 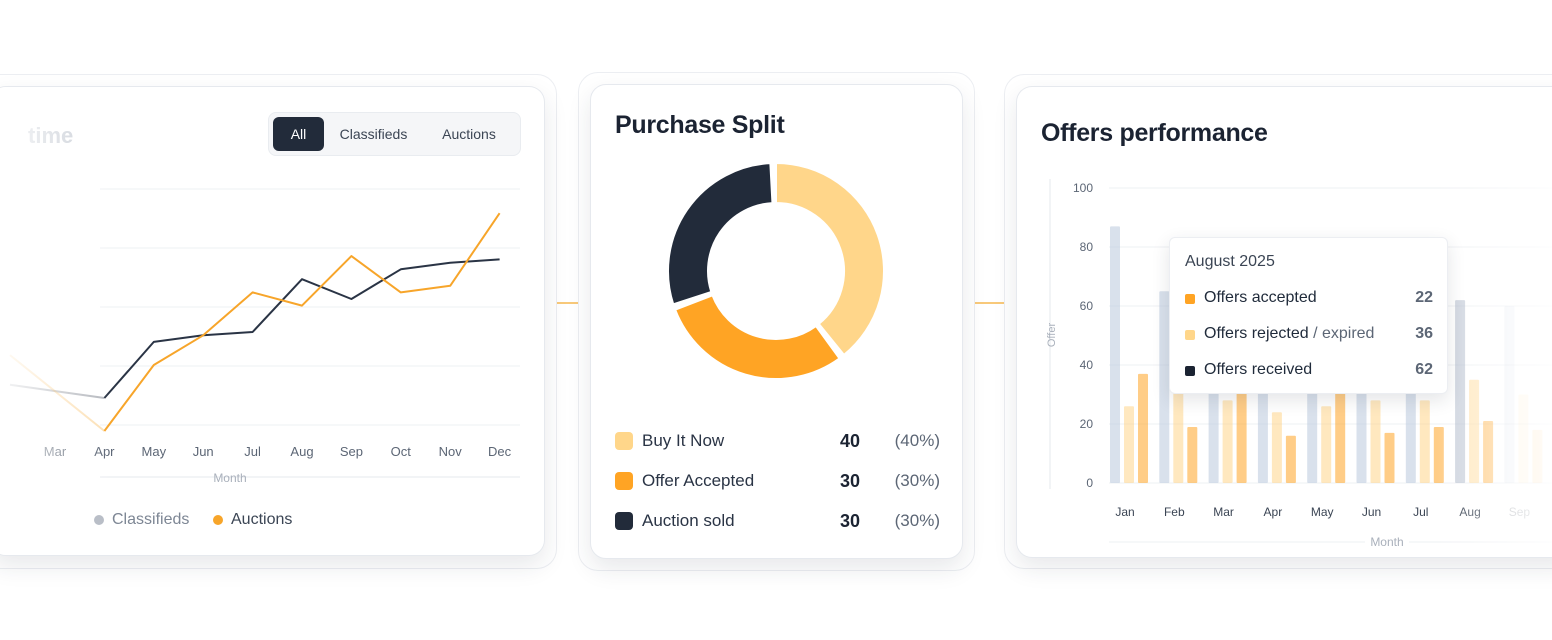 I want to click on split-percent: (40%), so click(x=917, y=440).